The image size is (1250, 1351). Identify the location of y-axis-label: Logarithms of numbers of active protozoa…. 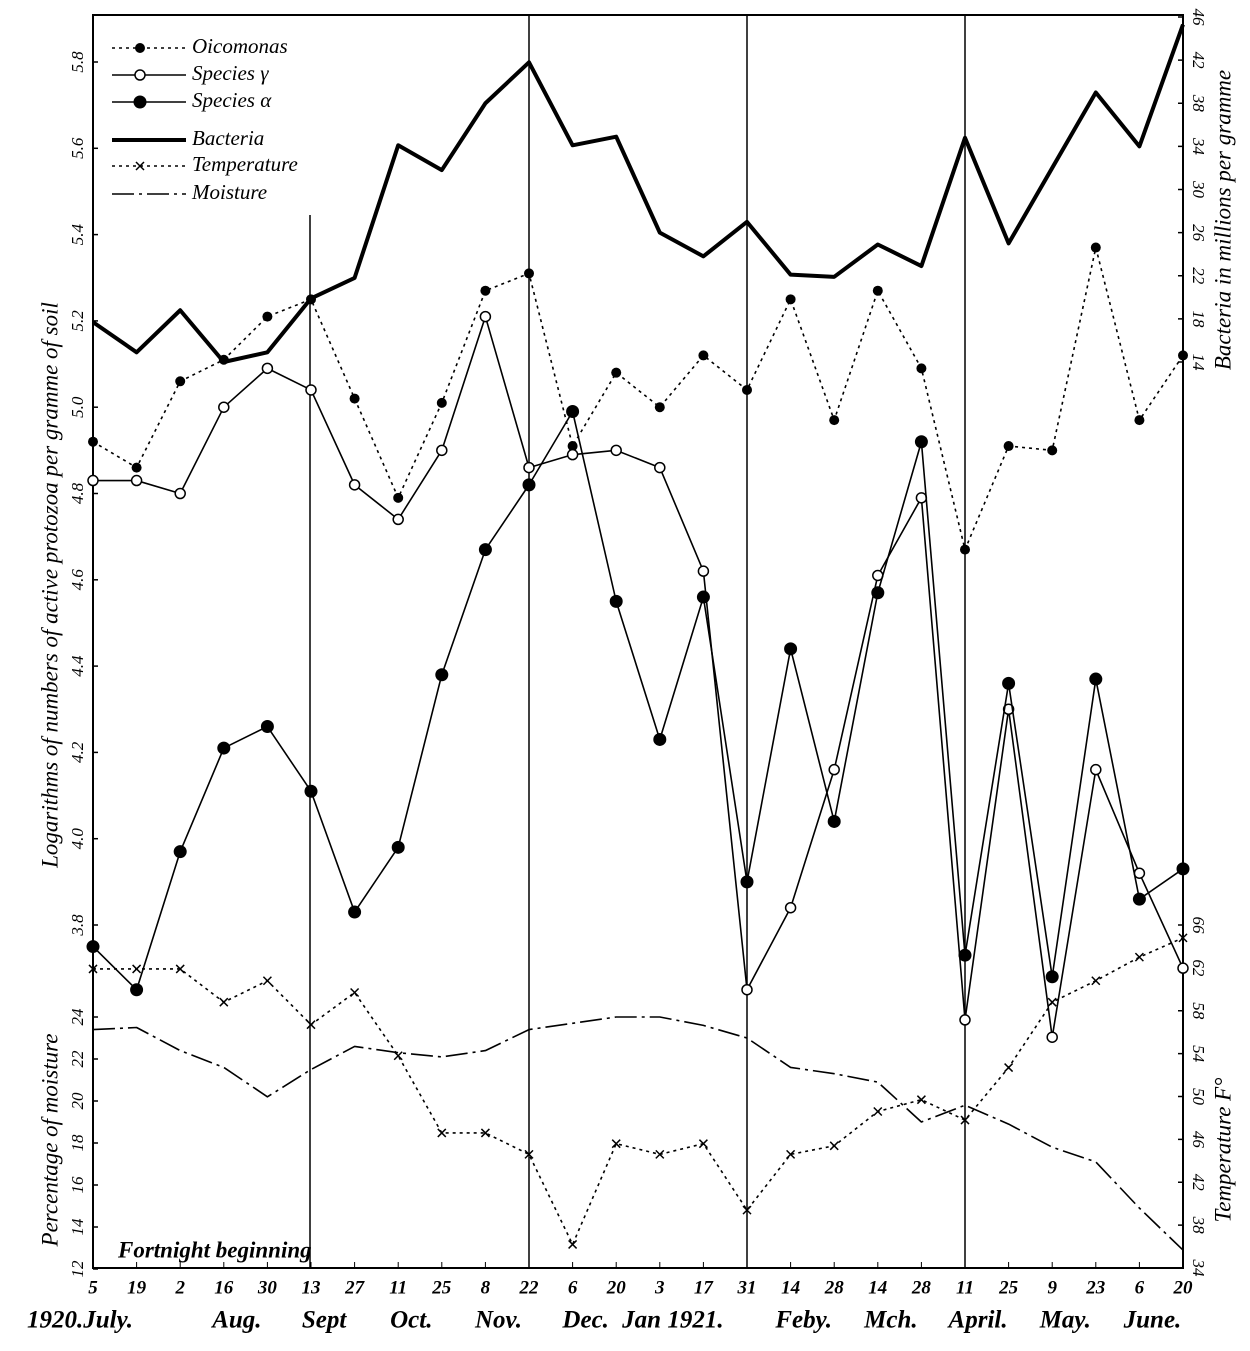
(49, 585).